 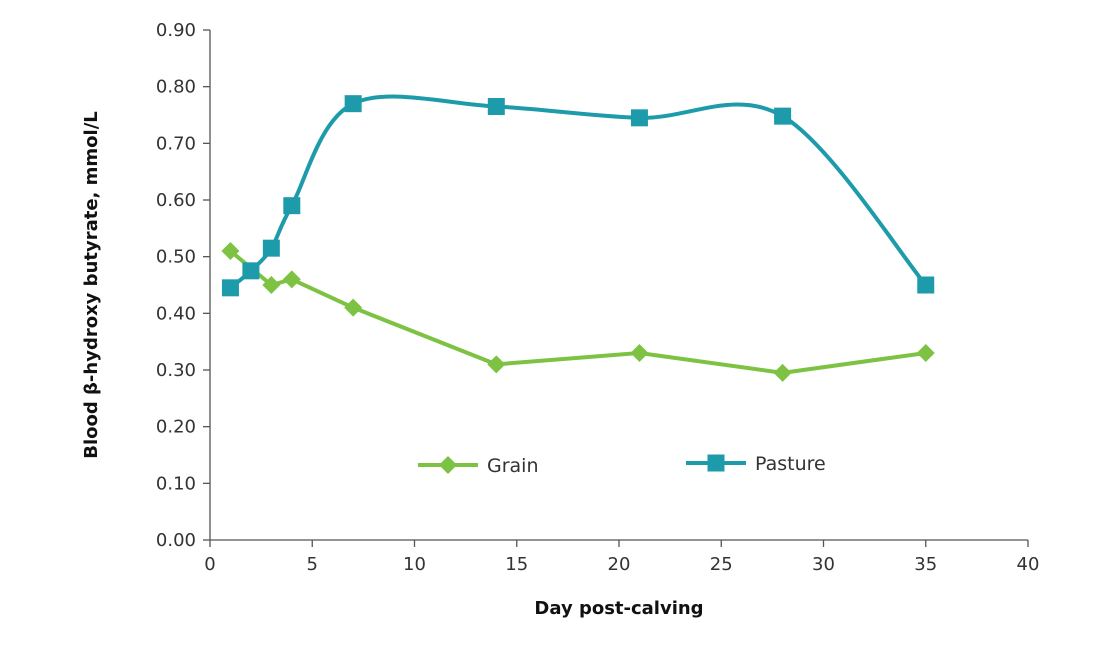 What do you see at coordinates (1028, 564) in the screenshot?
I see `x-tick-label: 40` at bounding box center [1028, 564].